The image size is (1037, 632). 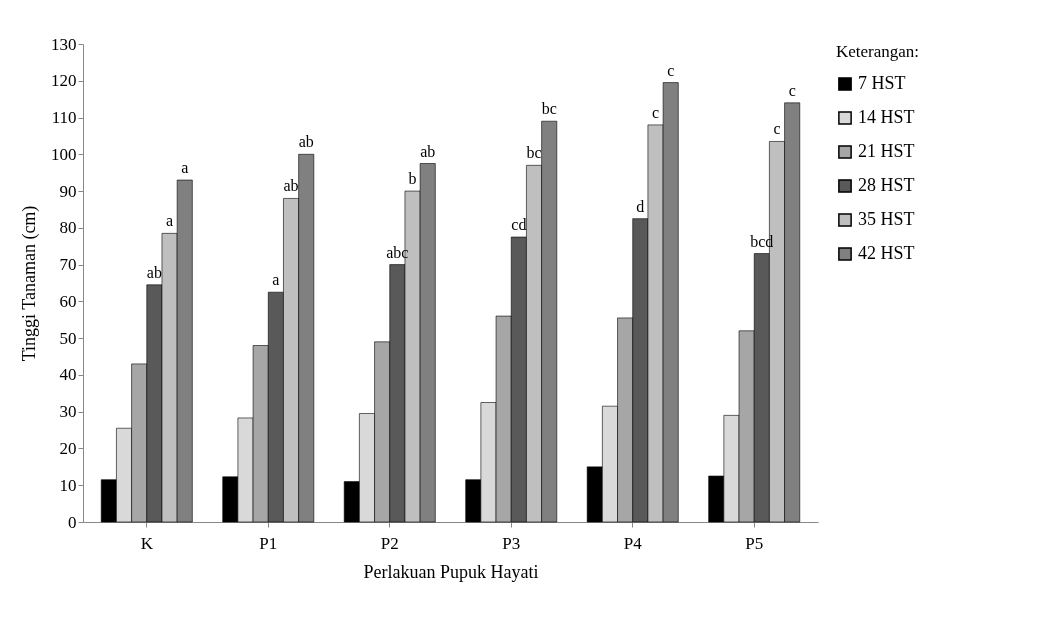 What do you see at coordinates (886, 219) in the screenshot?
I see `legend-label: 35 HST` at bounding box center [886, 219].